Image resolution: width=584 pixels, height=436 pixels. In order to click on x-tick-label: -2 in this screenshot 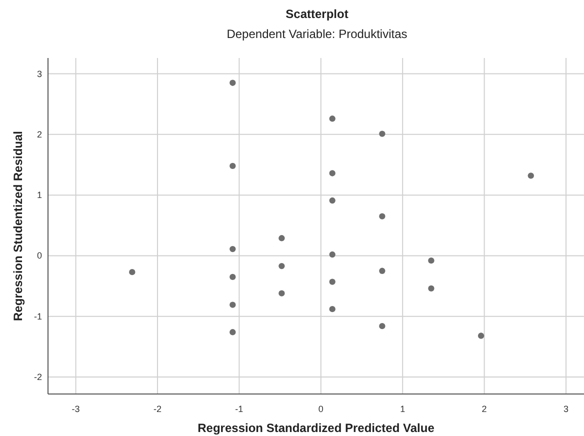, I will do `click(157, 409)`.